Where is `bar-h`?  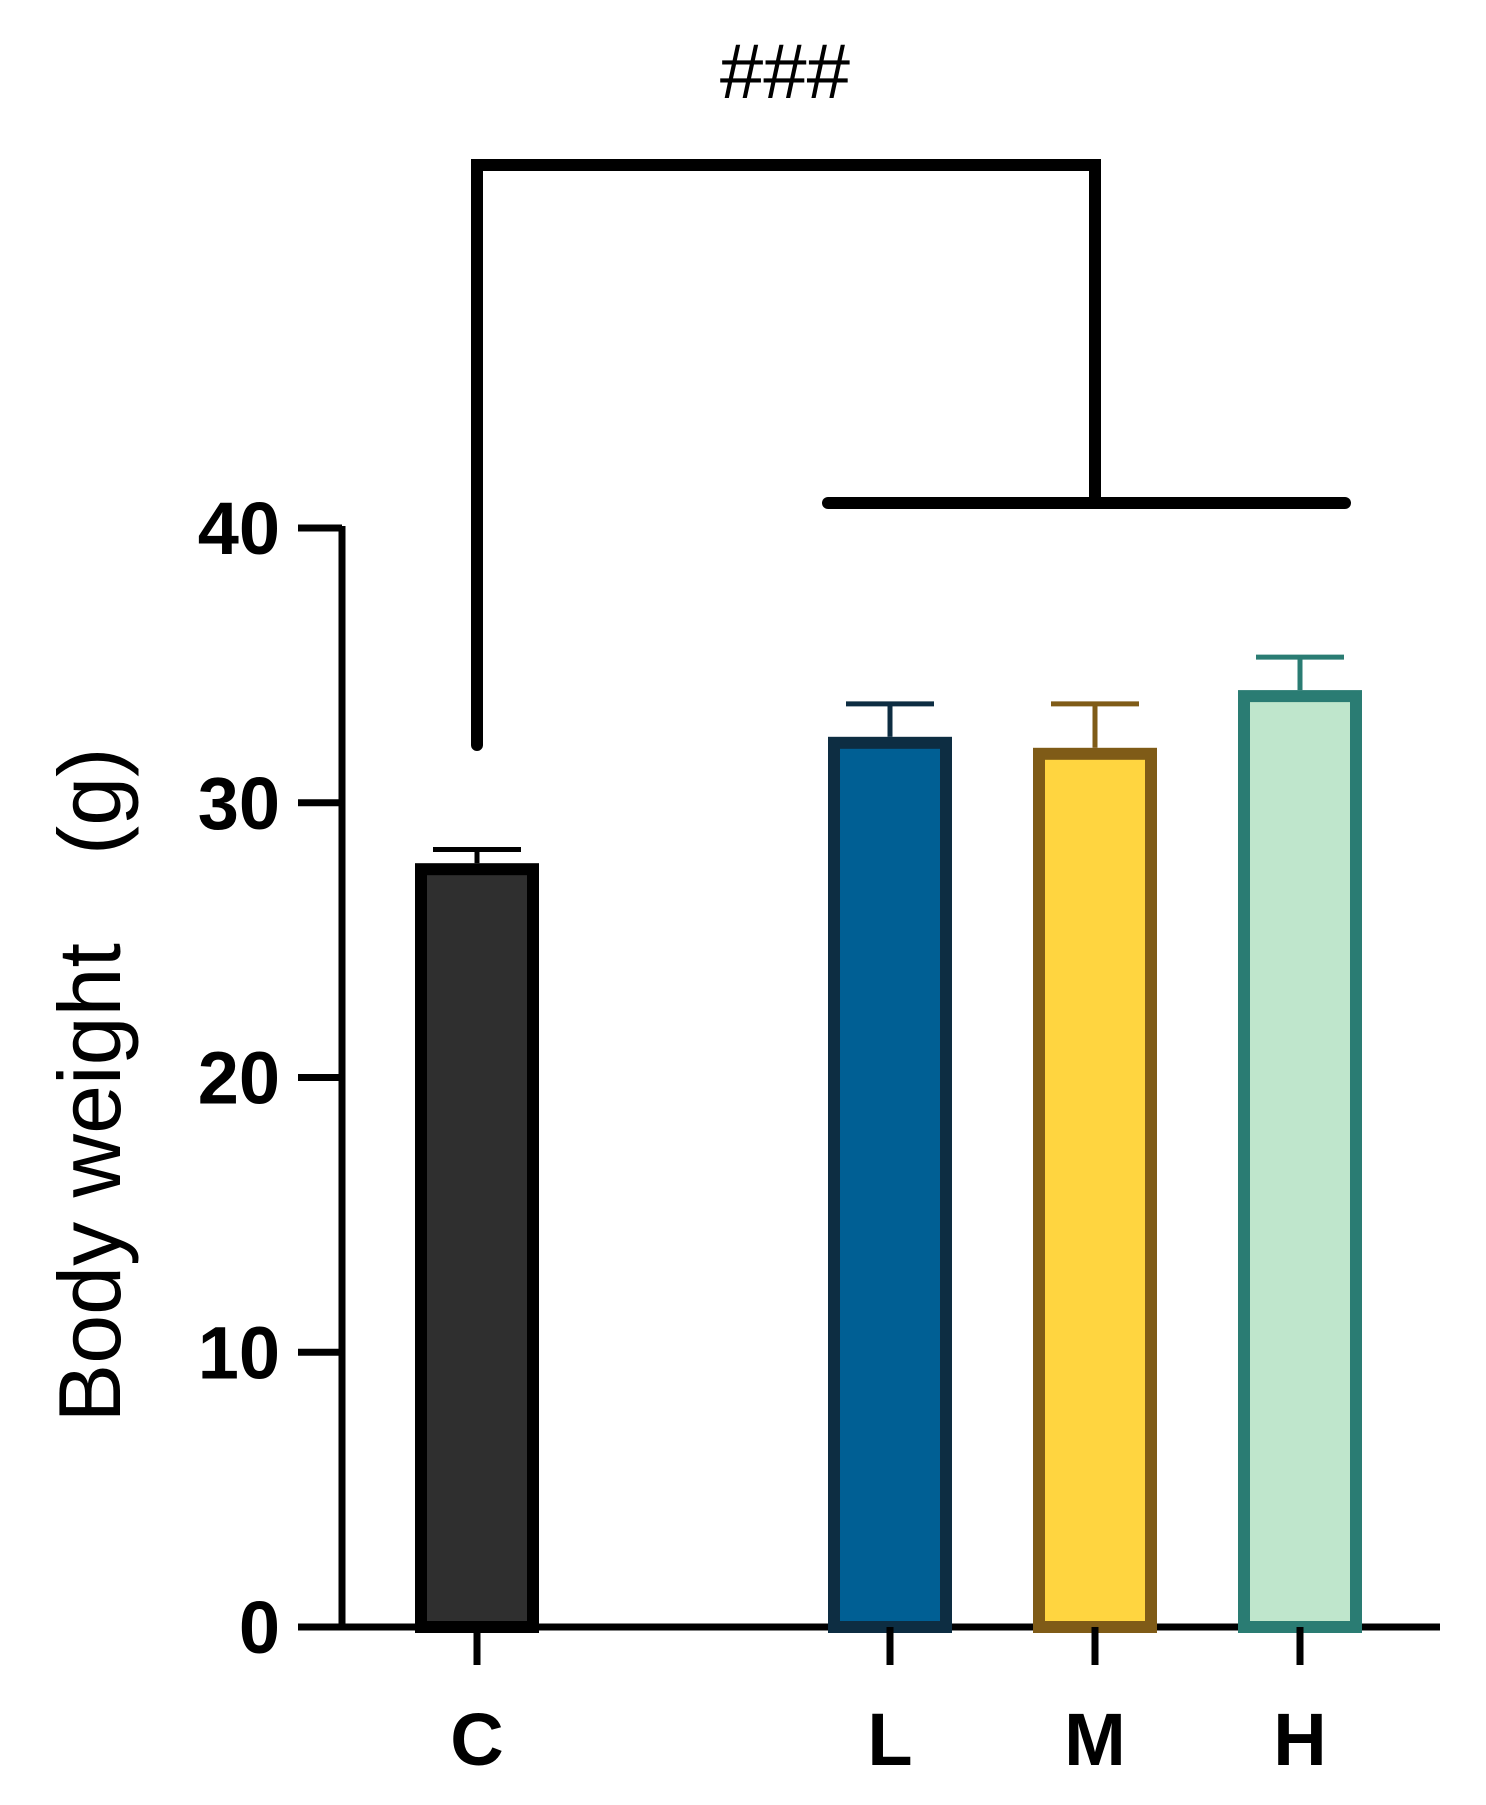
bar-h is located at coordinates (1300, 1161).